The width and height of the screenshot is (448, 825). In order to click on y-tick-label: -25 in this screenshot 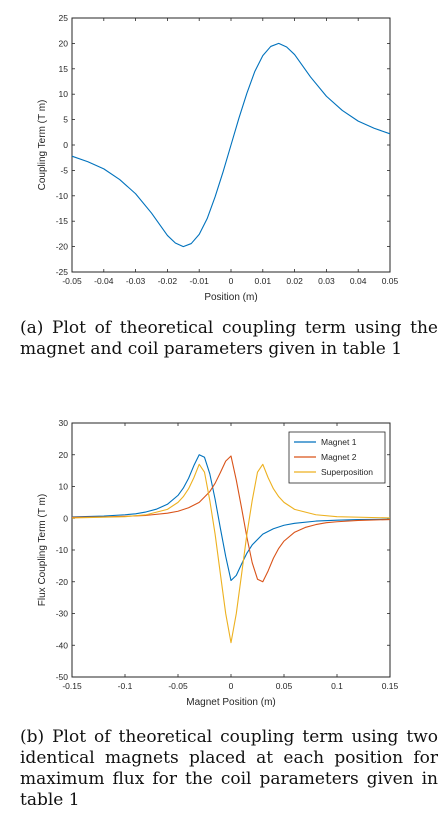, I will do `click(62, 272)`.